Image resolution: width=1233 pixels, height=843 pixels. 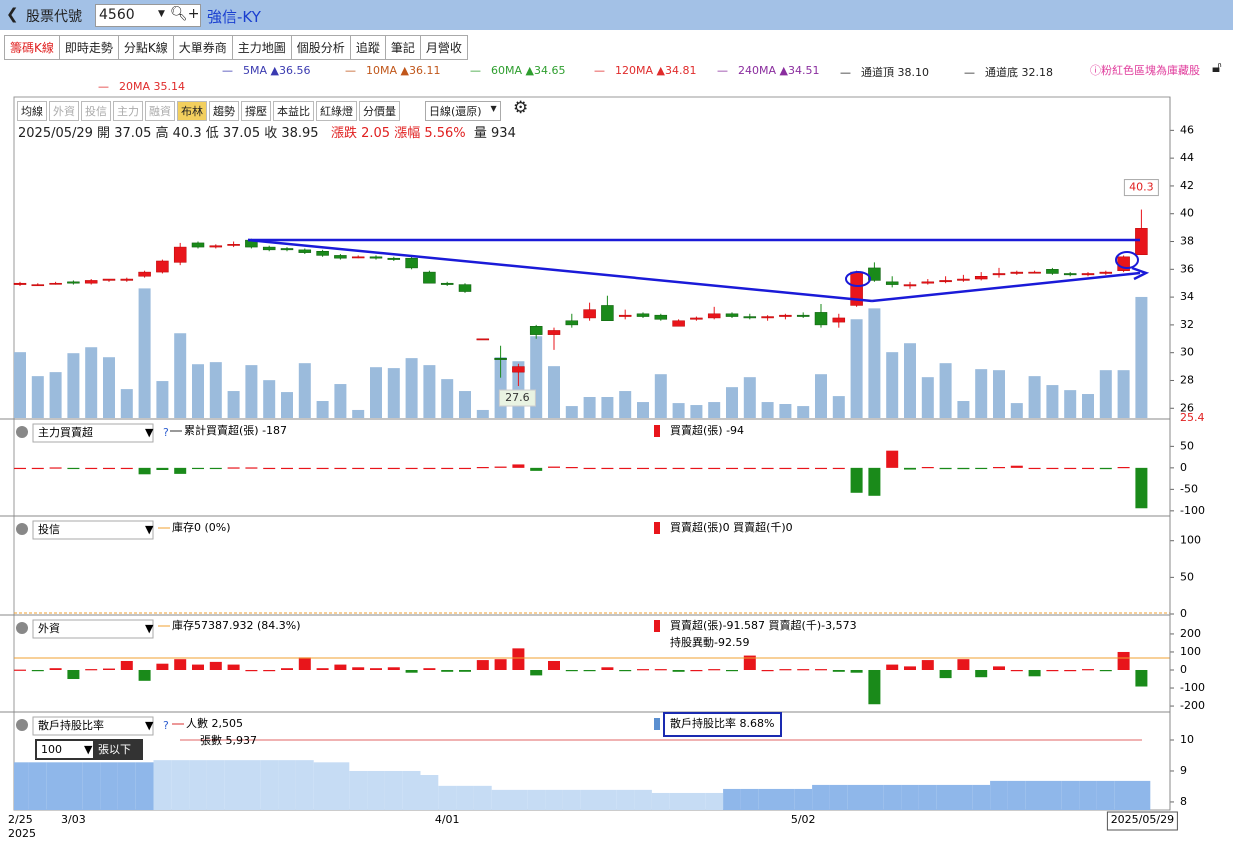 What do you see at coordinates (379, 111) in the screenshot?
I see `toolbar-button: 分價量` at bounding box center [379, 111].